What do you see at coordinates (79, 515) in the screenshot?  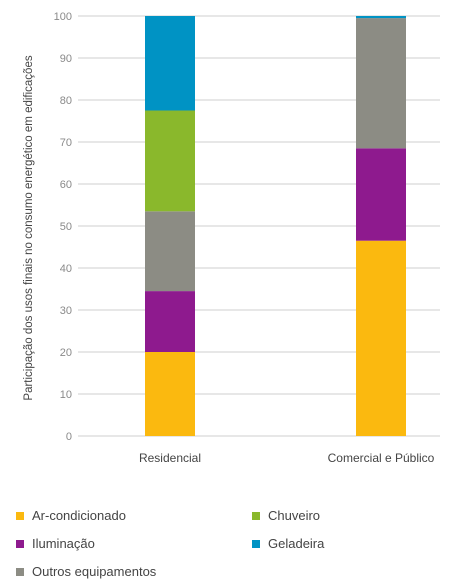 I see `legend-label: Ar-condicionado` at bounding box center [79, 515].